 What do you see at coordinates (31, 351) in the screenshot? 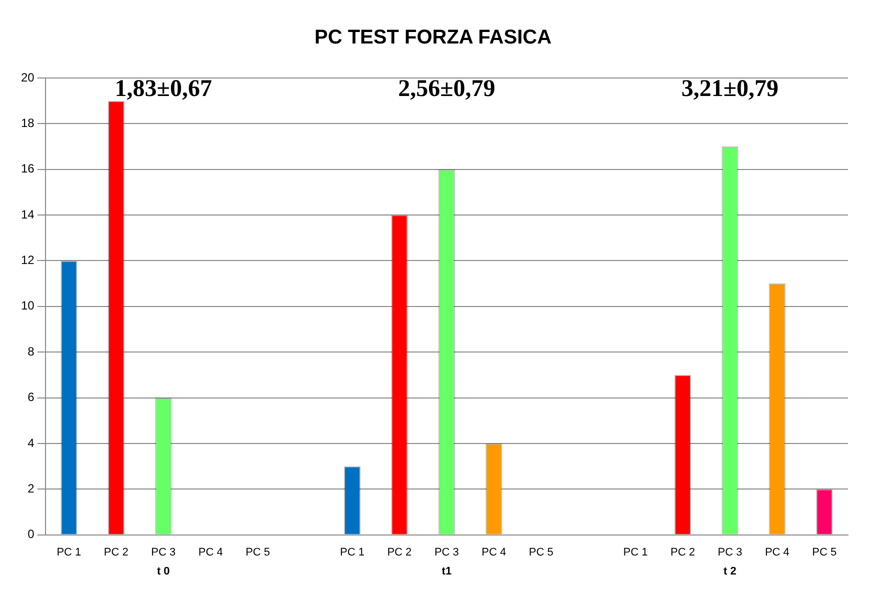
I see `y-tick-label: 8` at bounding box center [31, 351].